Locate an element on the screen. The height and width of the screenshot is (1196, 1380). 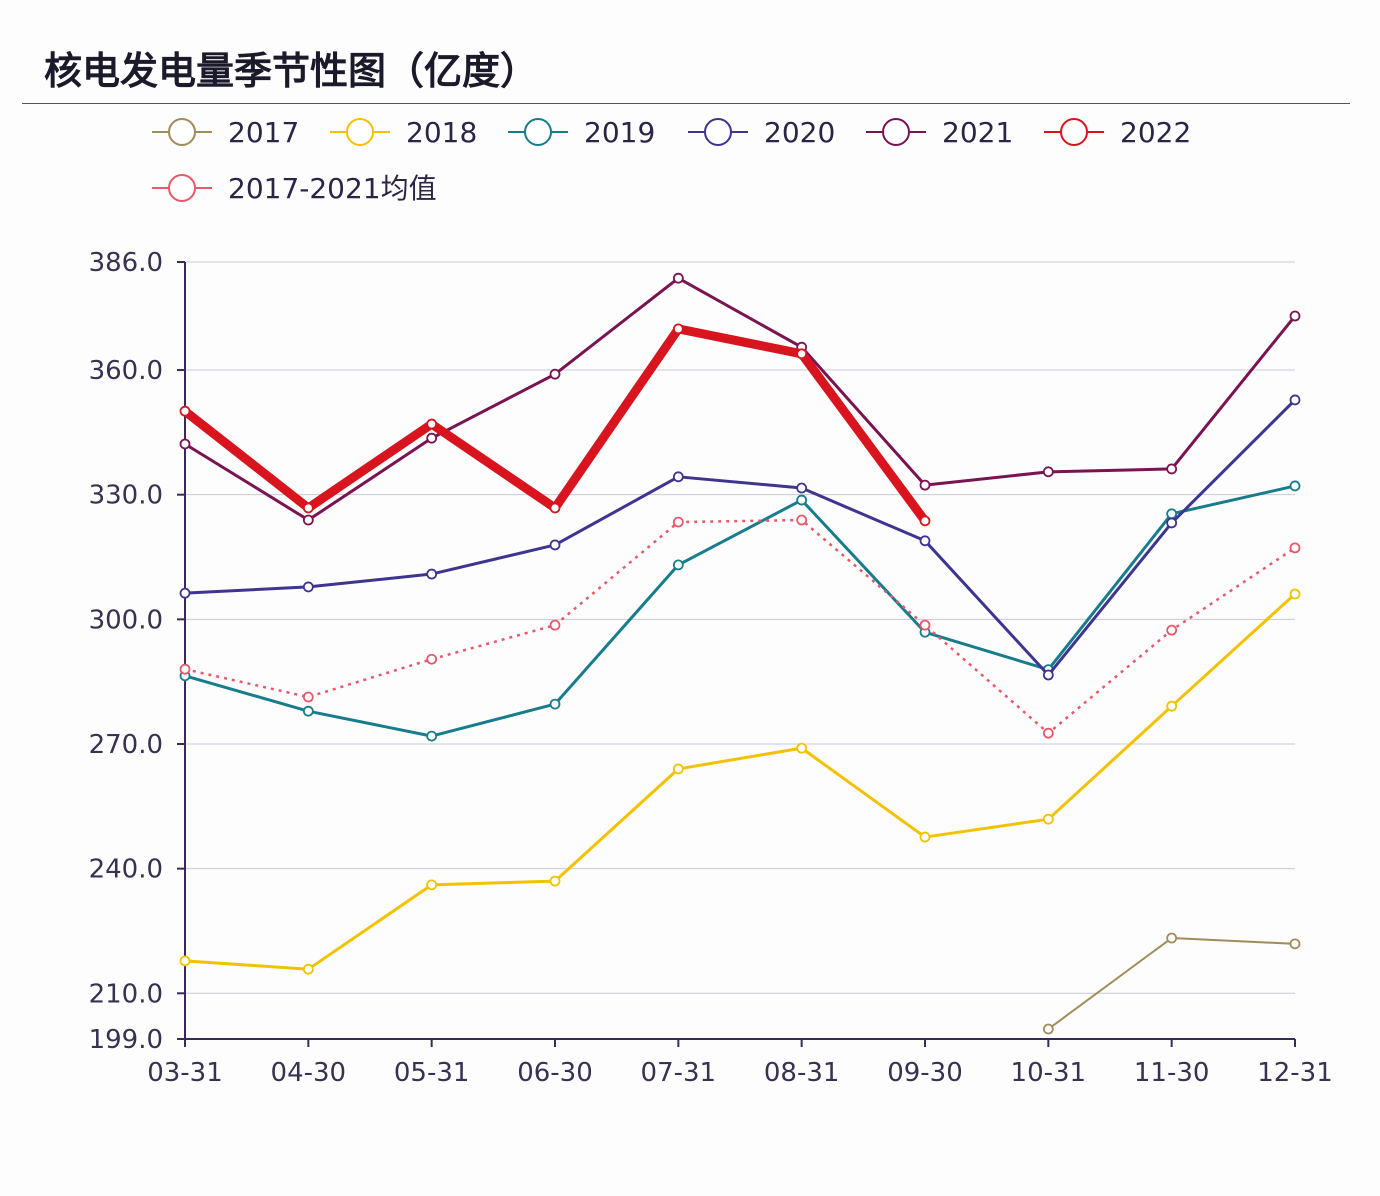
x-tick-label: 08-31 is located at coordinates (802, 1073).